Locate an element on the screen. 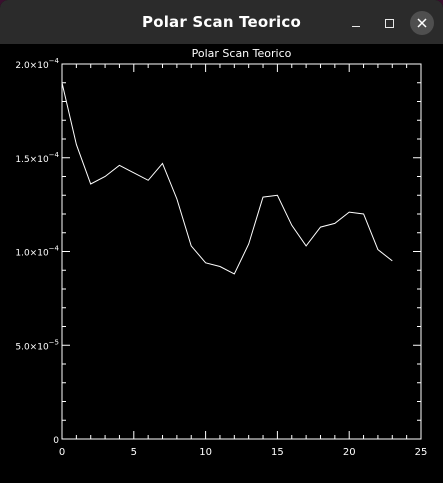 This screenshot has width=443, height=483. x-tick-label: 25 is located at coordinates (421, 452).